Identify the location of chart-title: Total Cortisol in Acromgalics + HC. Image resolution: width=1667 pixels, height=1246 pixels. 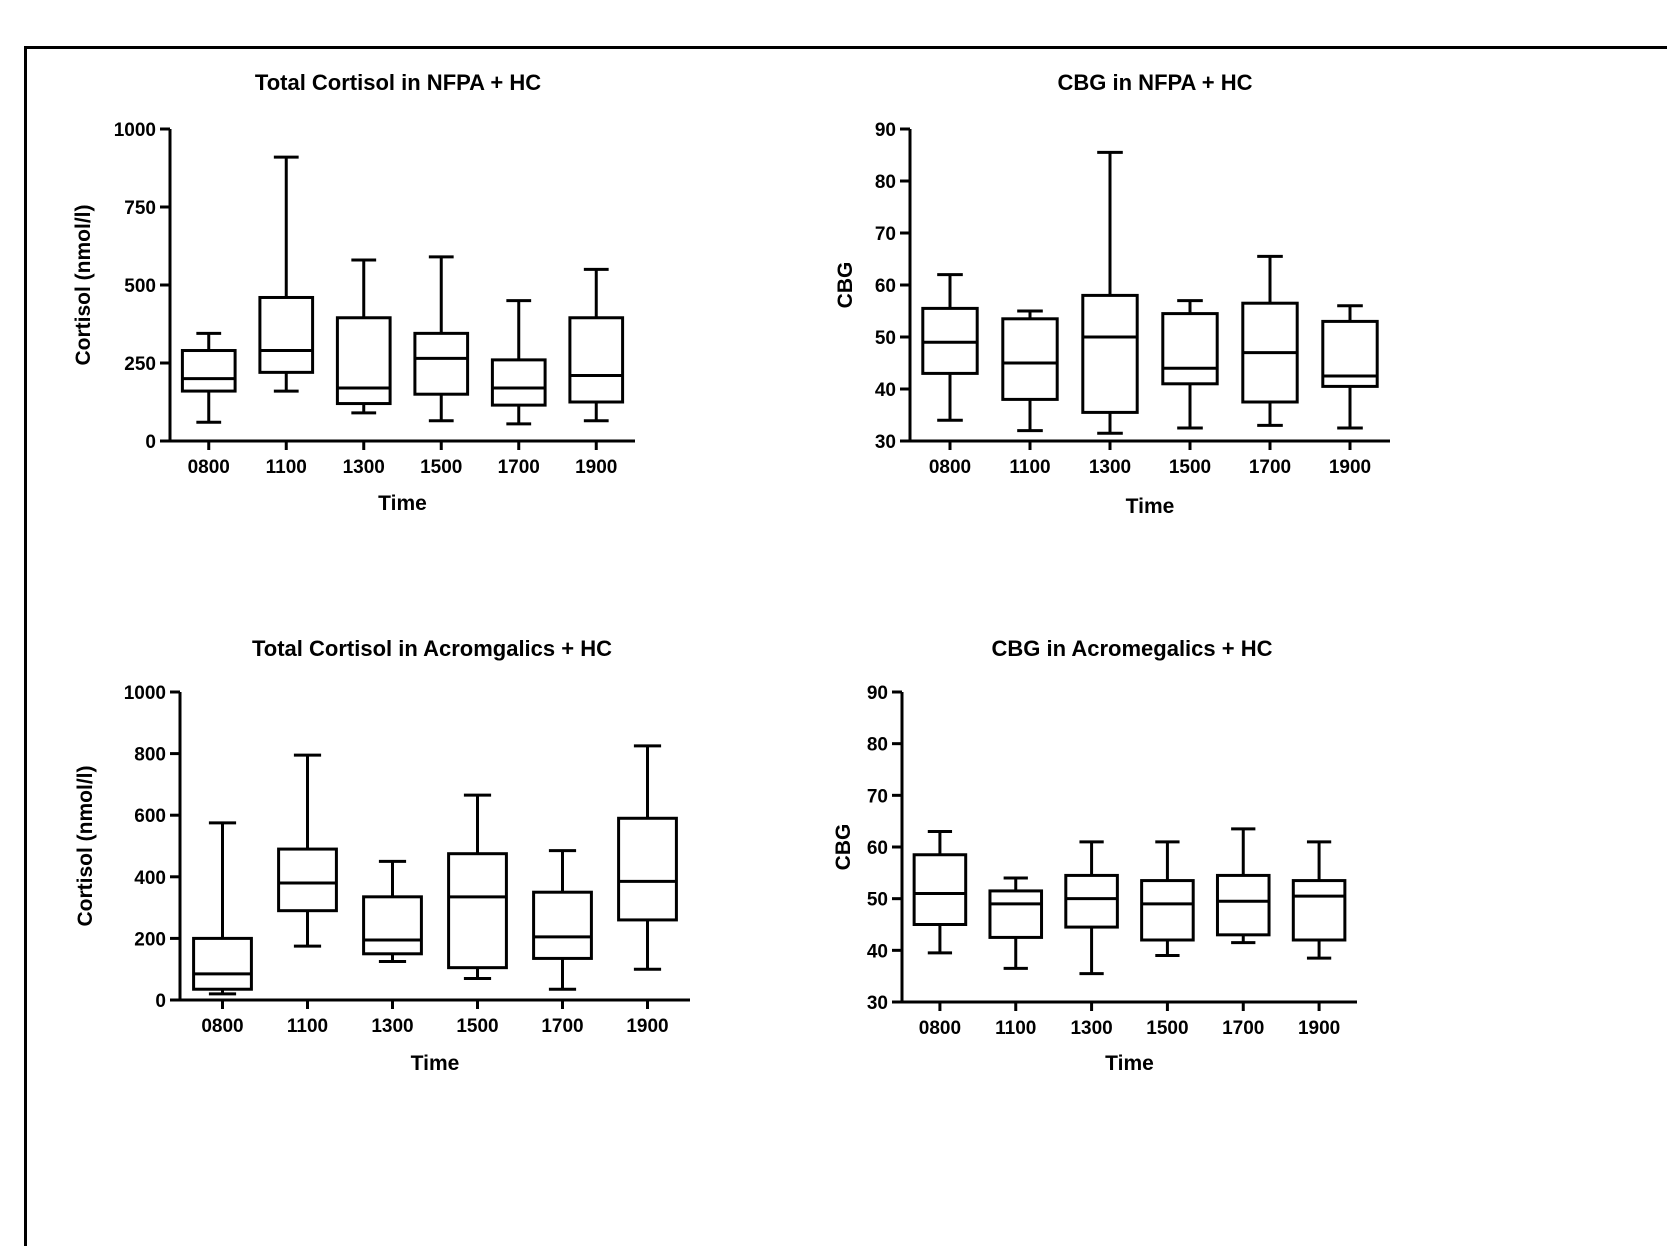
(432, 648).